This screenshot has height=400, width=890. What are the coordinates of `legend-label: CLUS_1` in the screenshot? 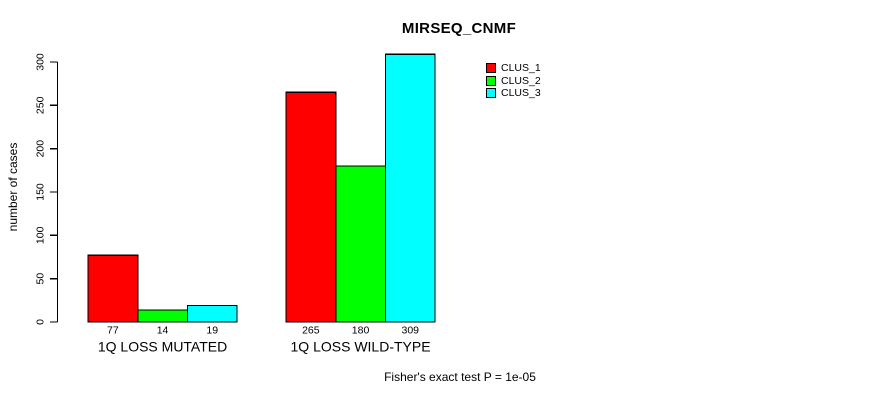 It's located at (521, 68).